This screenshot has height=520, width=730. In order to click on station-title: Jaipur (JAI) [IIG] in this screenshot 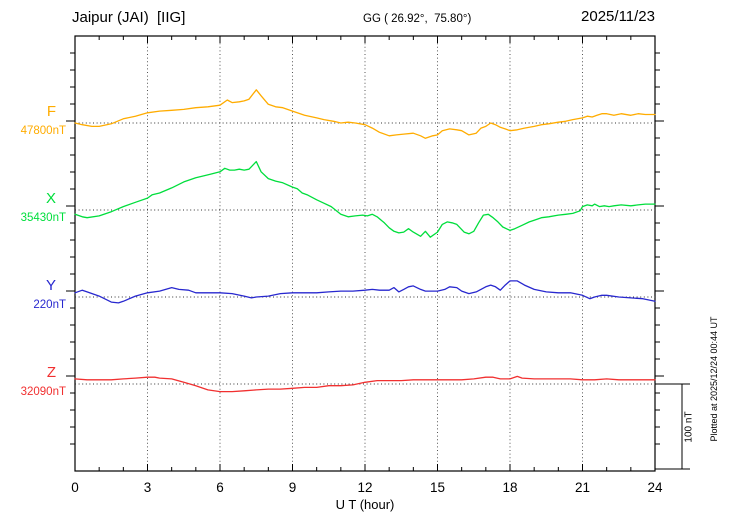, I will do `click(129, 17)`.